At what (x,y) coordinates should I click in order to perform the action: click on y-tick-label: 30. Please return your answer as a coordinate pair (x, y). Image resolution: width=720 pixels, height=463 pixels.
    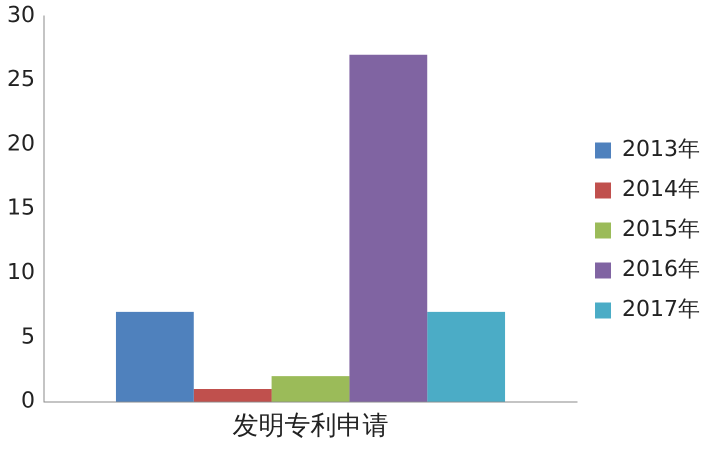
    Looking at the image, I should click on (20, 15).